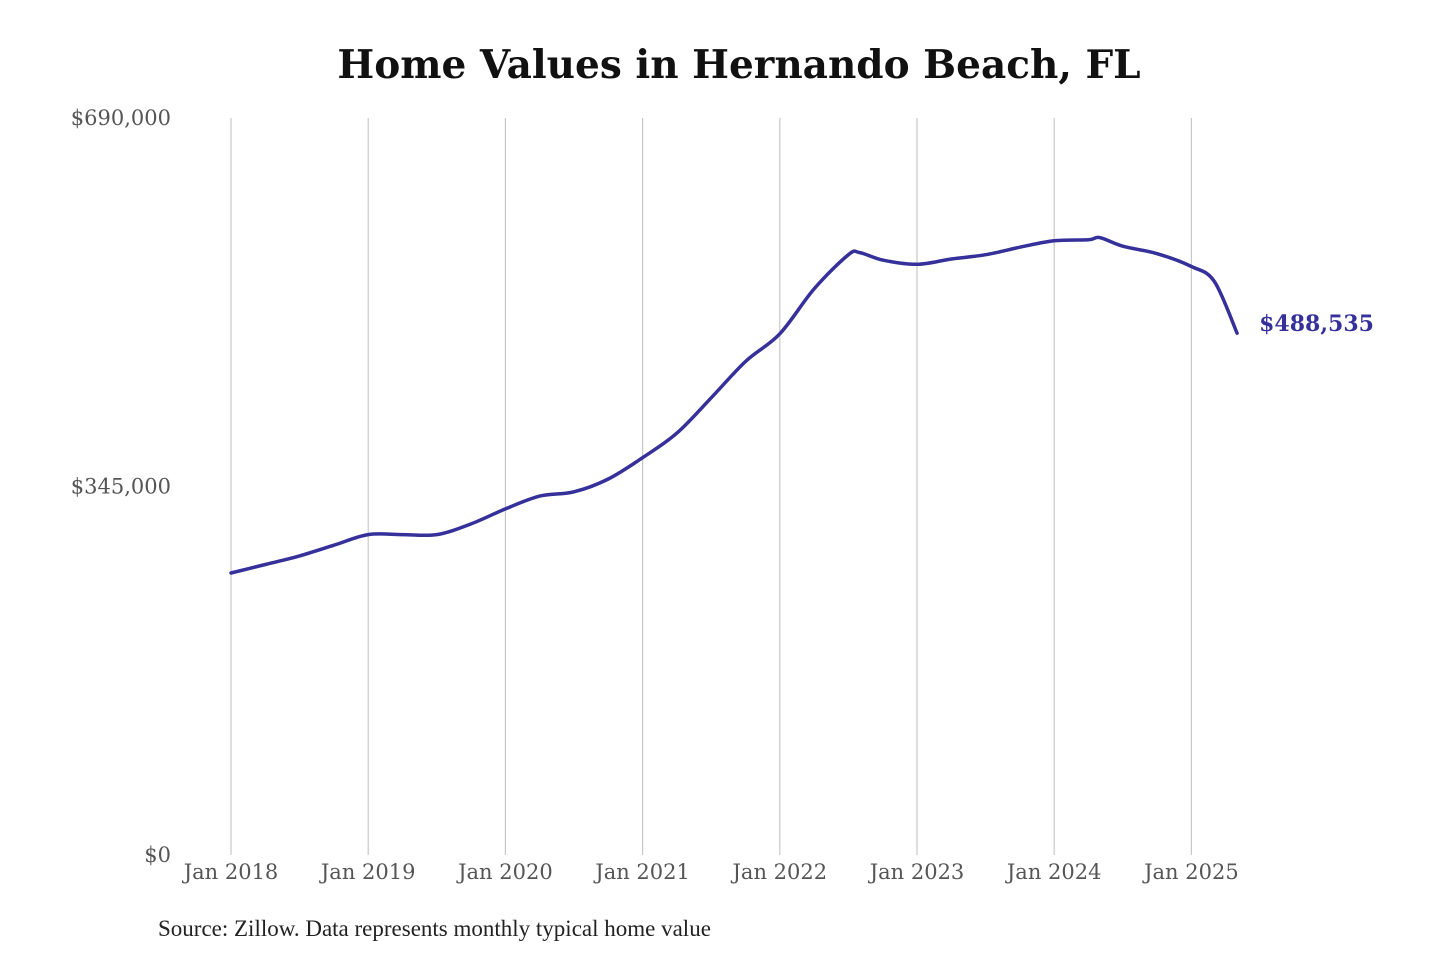 The image size is (1440, 960). I want to click on y-tick-label: $0, so click(157, 855).